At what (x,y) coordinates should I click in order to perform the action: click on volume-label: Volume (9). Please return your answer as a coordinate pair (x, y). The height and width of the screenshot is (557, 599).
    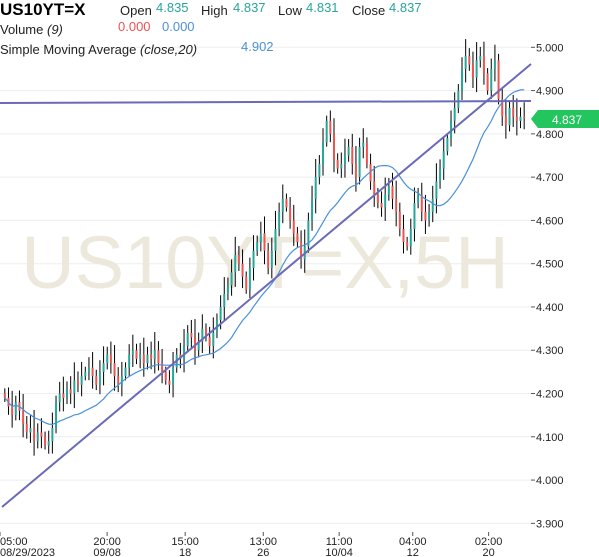
    Looking at the image, I should click on (31, 29).